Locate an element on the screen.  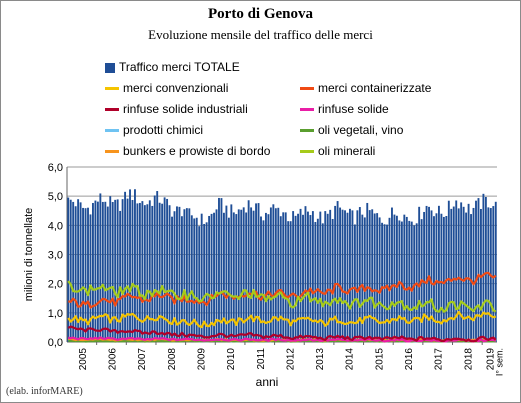
chart-title: Porto di Genova is located at coordinates (260, 14).